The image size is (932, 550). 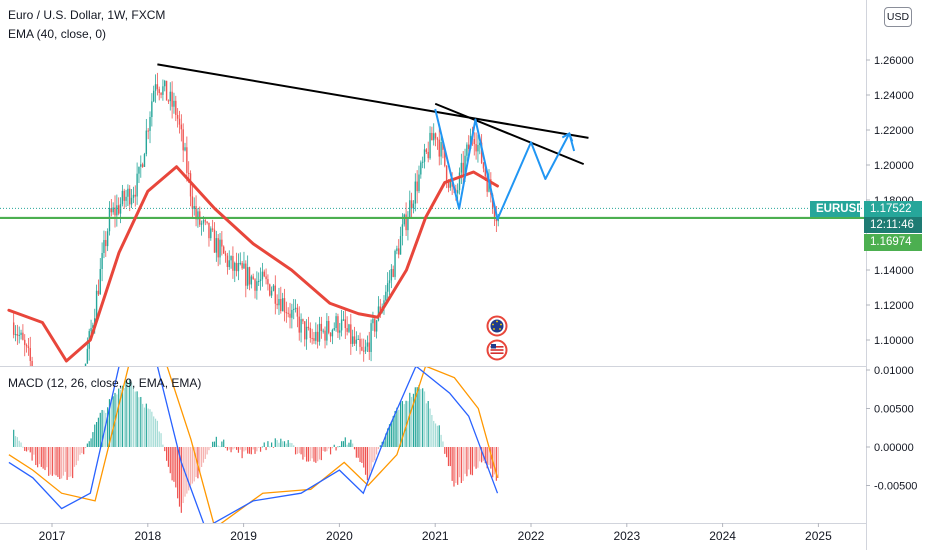 I want to click on eu-flag-icon, so click(x=497, y=326).